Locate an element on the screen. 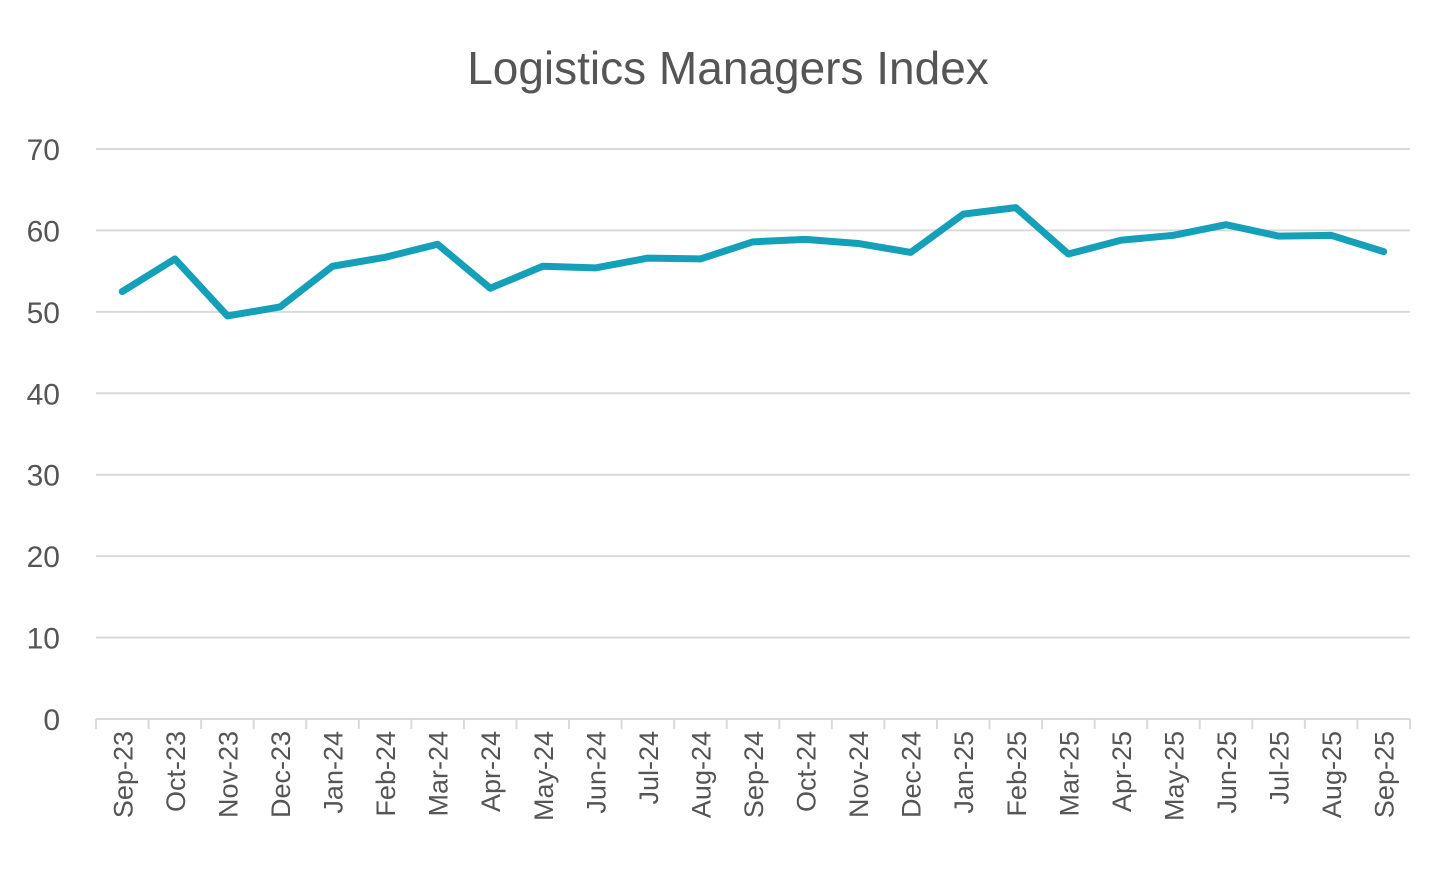 Image resolution: width=1456 pixels, height=874 pixels. x-tick-label: Aug-25 is located at coordinates (1332, 774).